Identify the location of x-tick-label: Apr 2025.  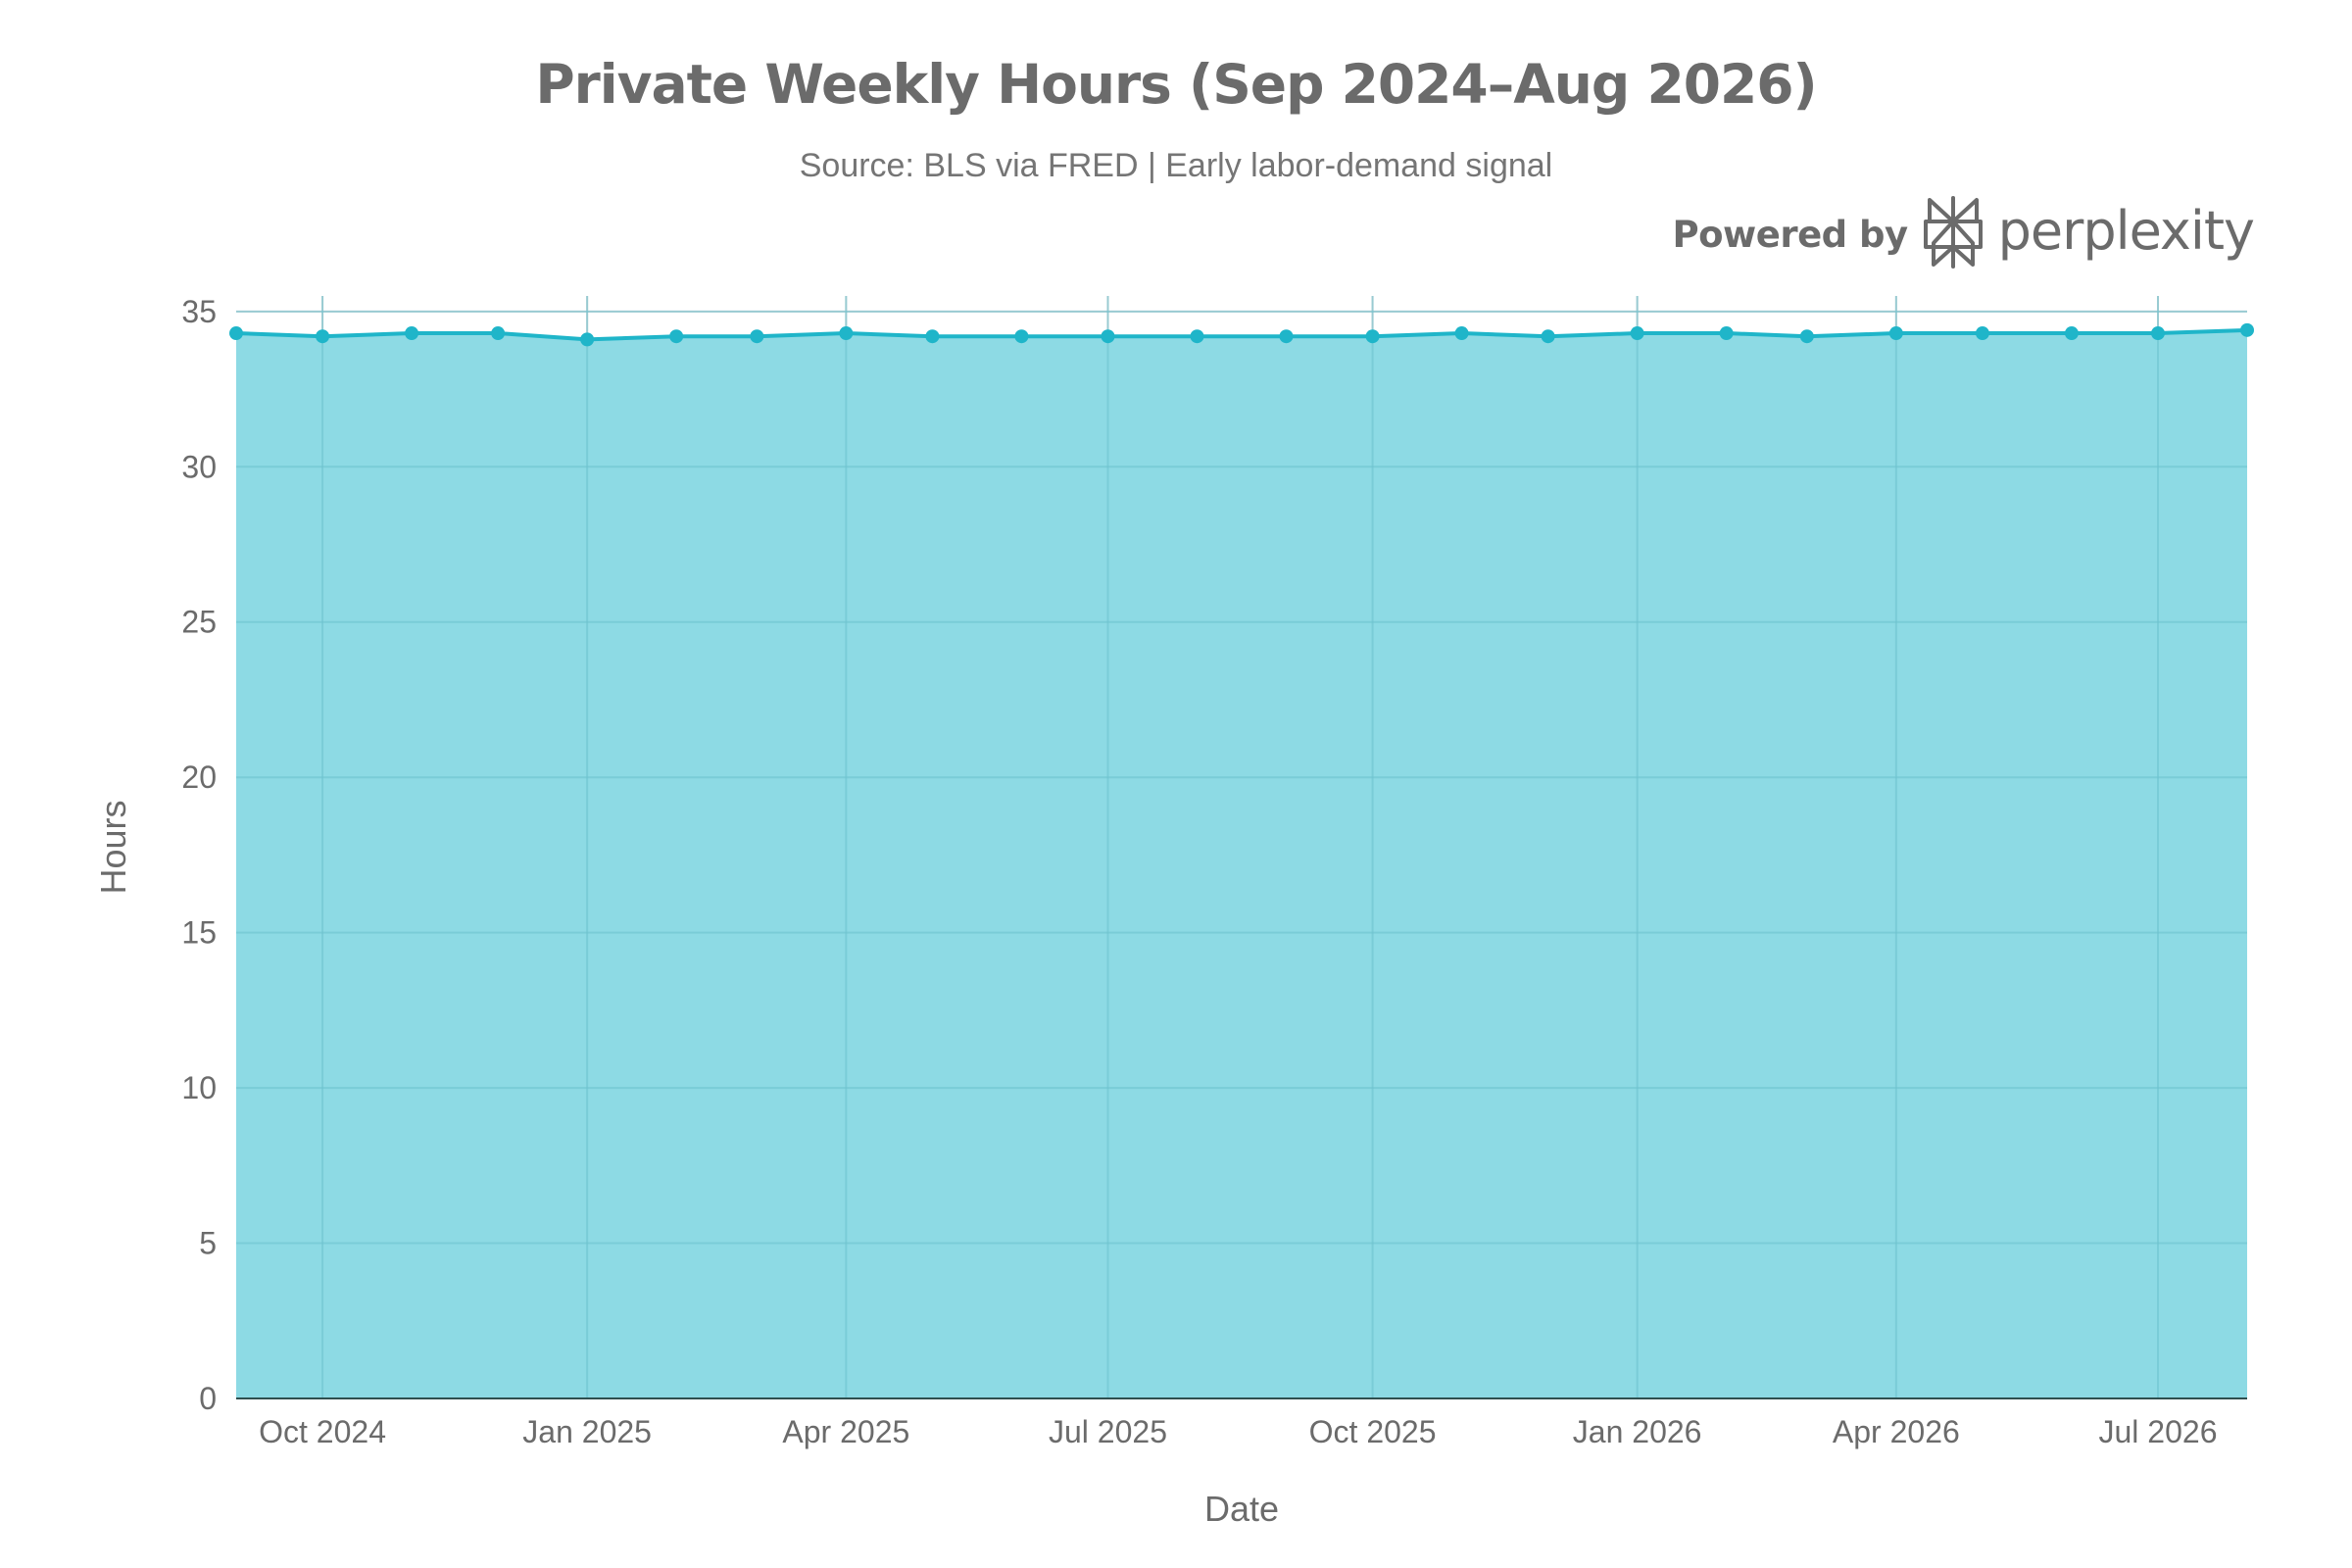
(845, 1431).